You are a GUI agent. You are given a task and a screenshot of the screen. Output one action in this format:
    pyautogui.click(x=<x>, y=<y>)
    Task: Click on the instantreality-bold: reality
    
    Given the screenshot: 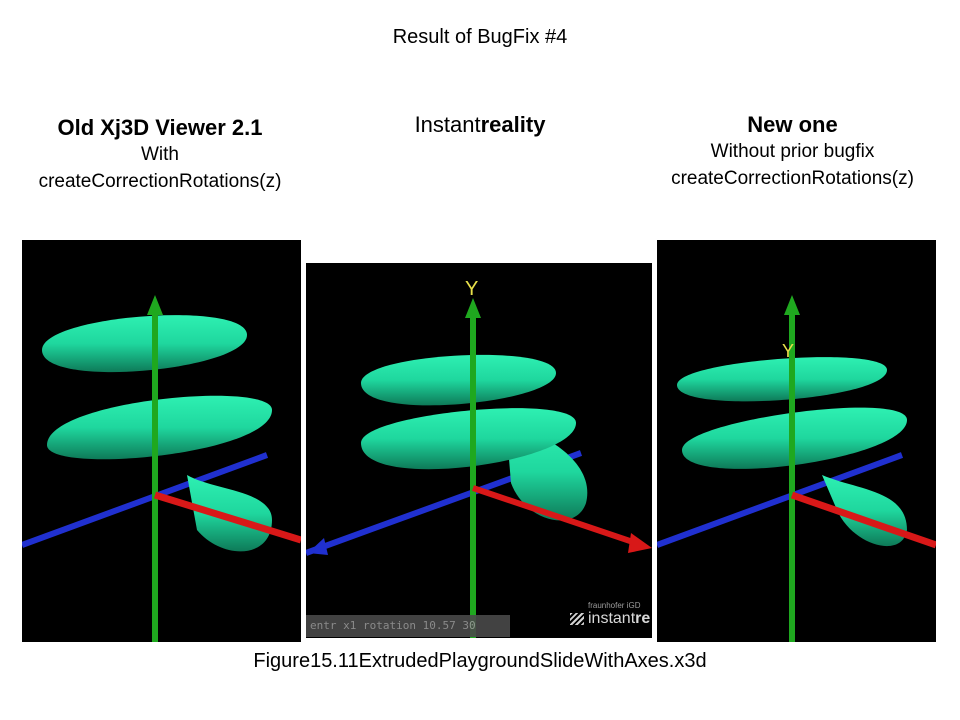 What is the action you would take?
    pyautogui.click(x=513, y=124)
    